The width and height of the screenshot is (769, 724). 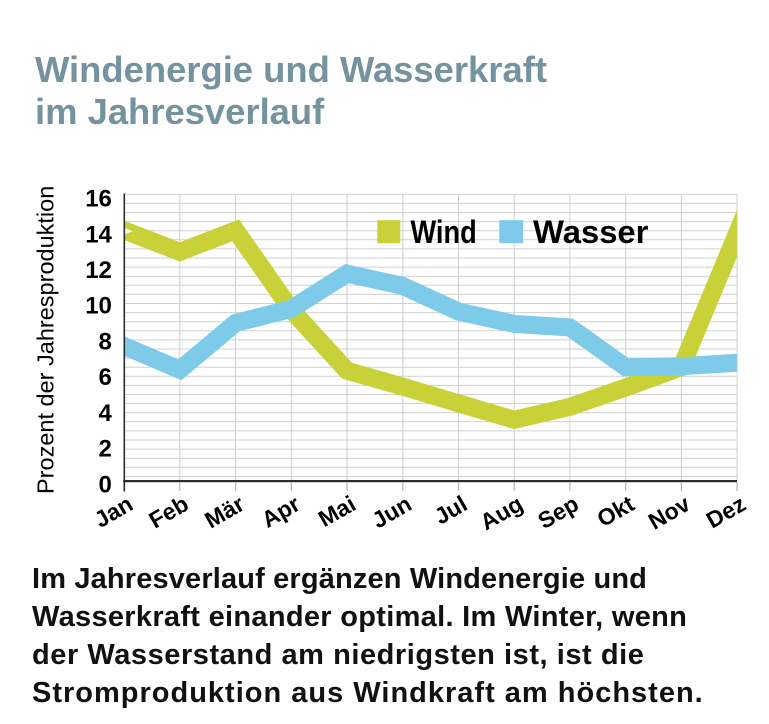 What do you see at coordinates (669, 512) in the screenshot?
I see `svg-text: Nov` at bounding box center [669, 512].